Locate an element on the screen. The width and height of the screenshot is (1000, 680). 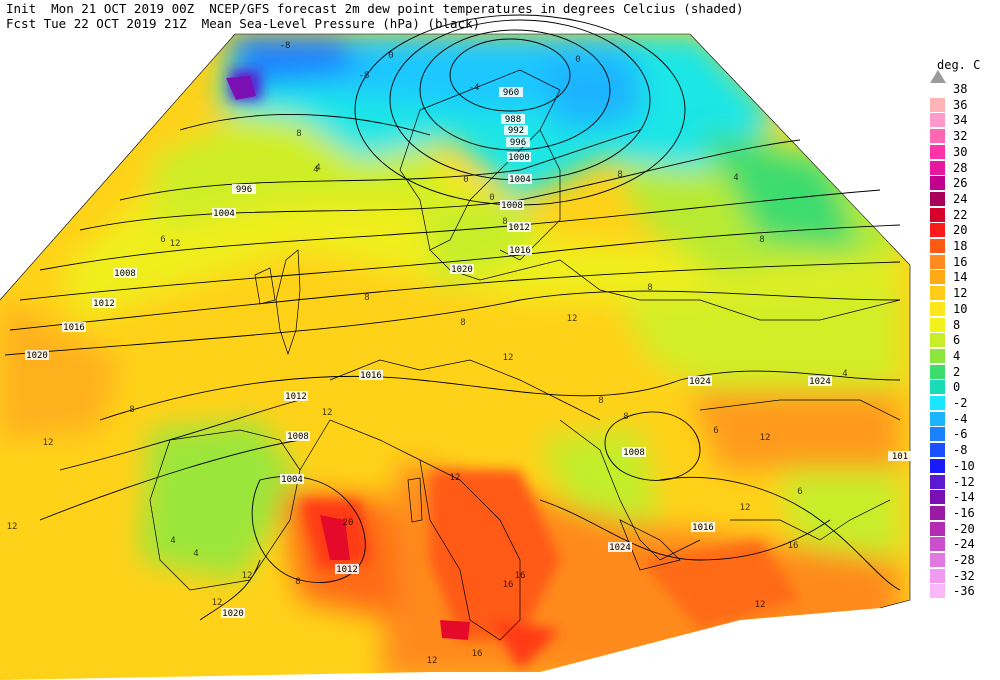
legend-entry: -24 is located at coordinates (965, 544).